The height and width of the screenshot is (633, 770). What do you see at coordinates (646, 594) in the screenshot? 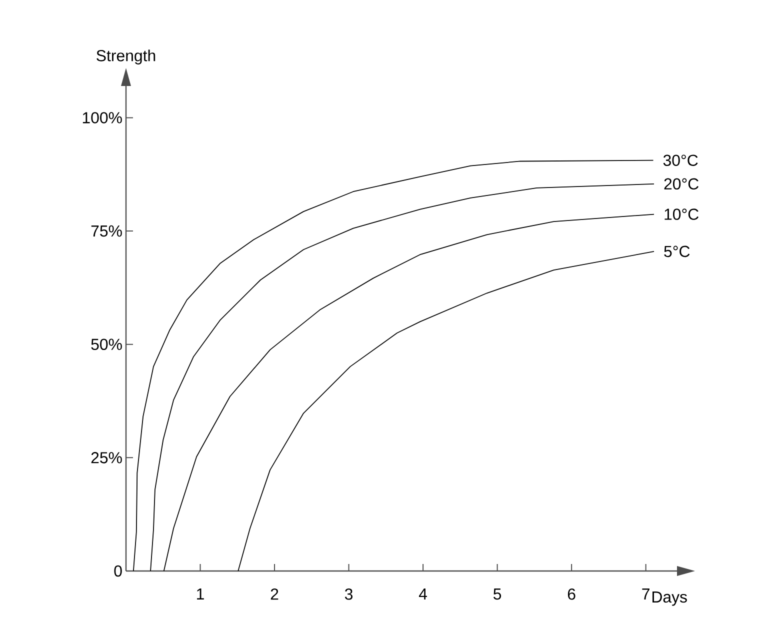
I see `x-tick-label: 7` at bounding box center [646, 594].